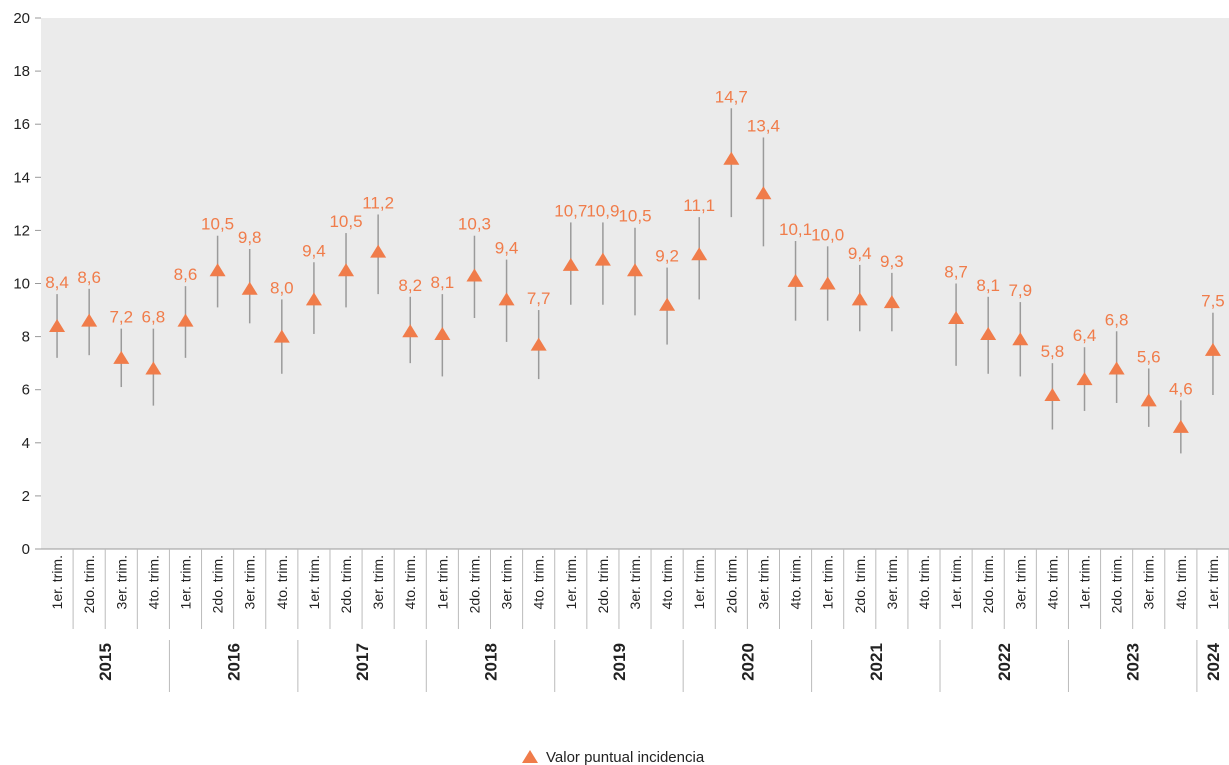  Describe the element at coordinates (21, 177) in the screenshot. I see `y-tick-label: 14` at that location.